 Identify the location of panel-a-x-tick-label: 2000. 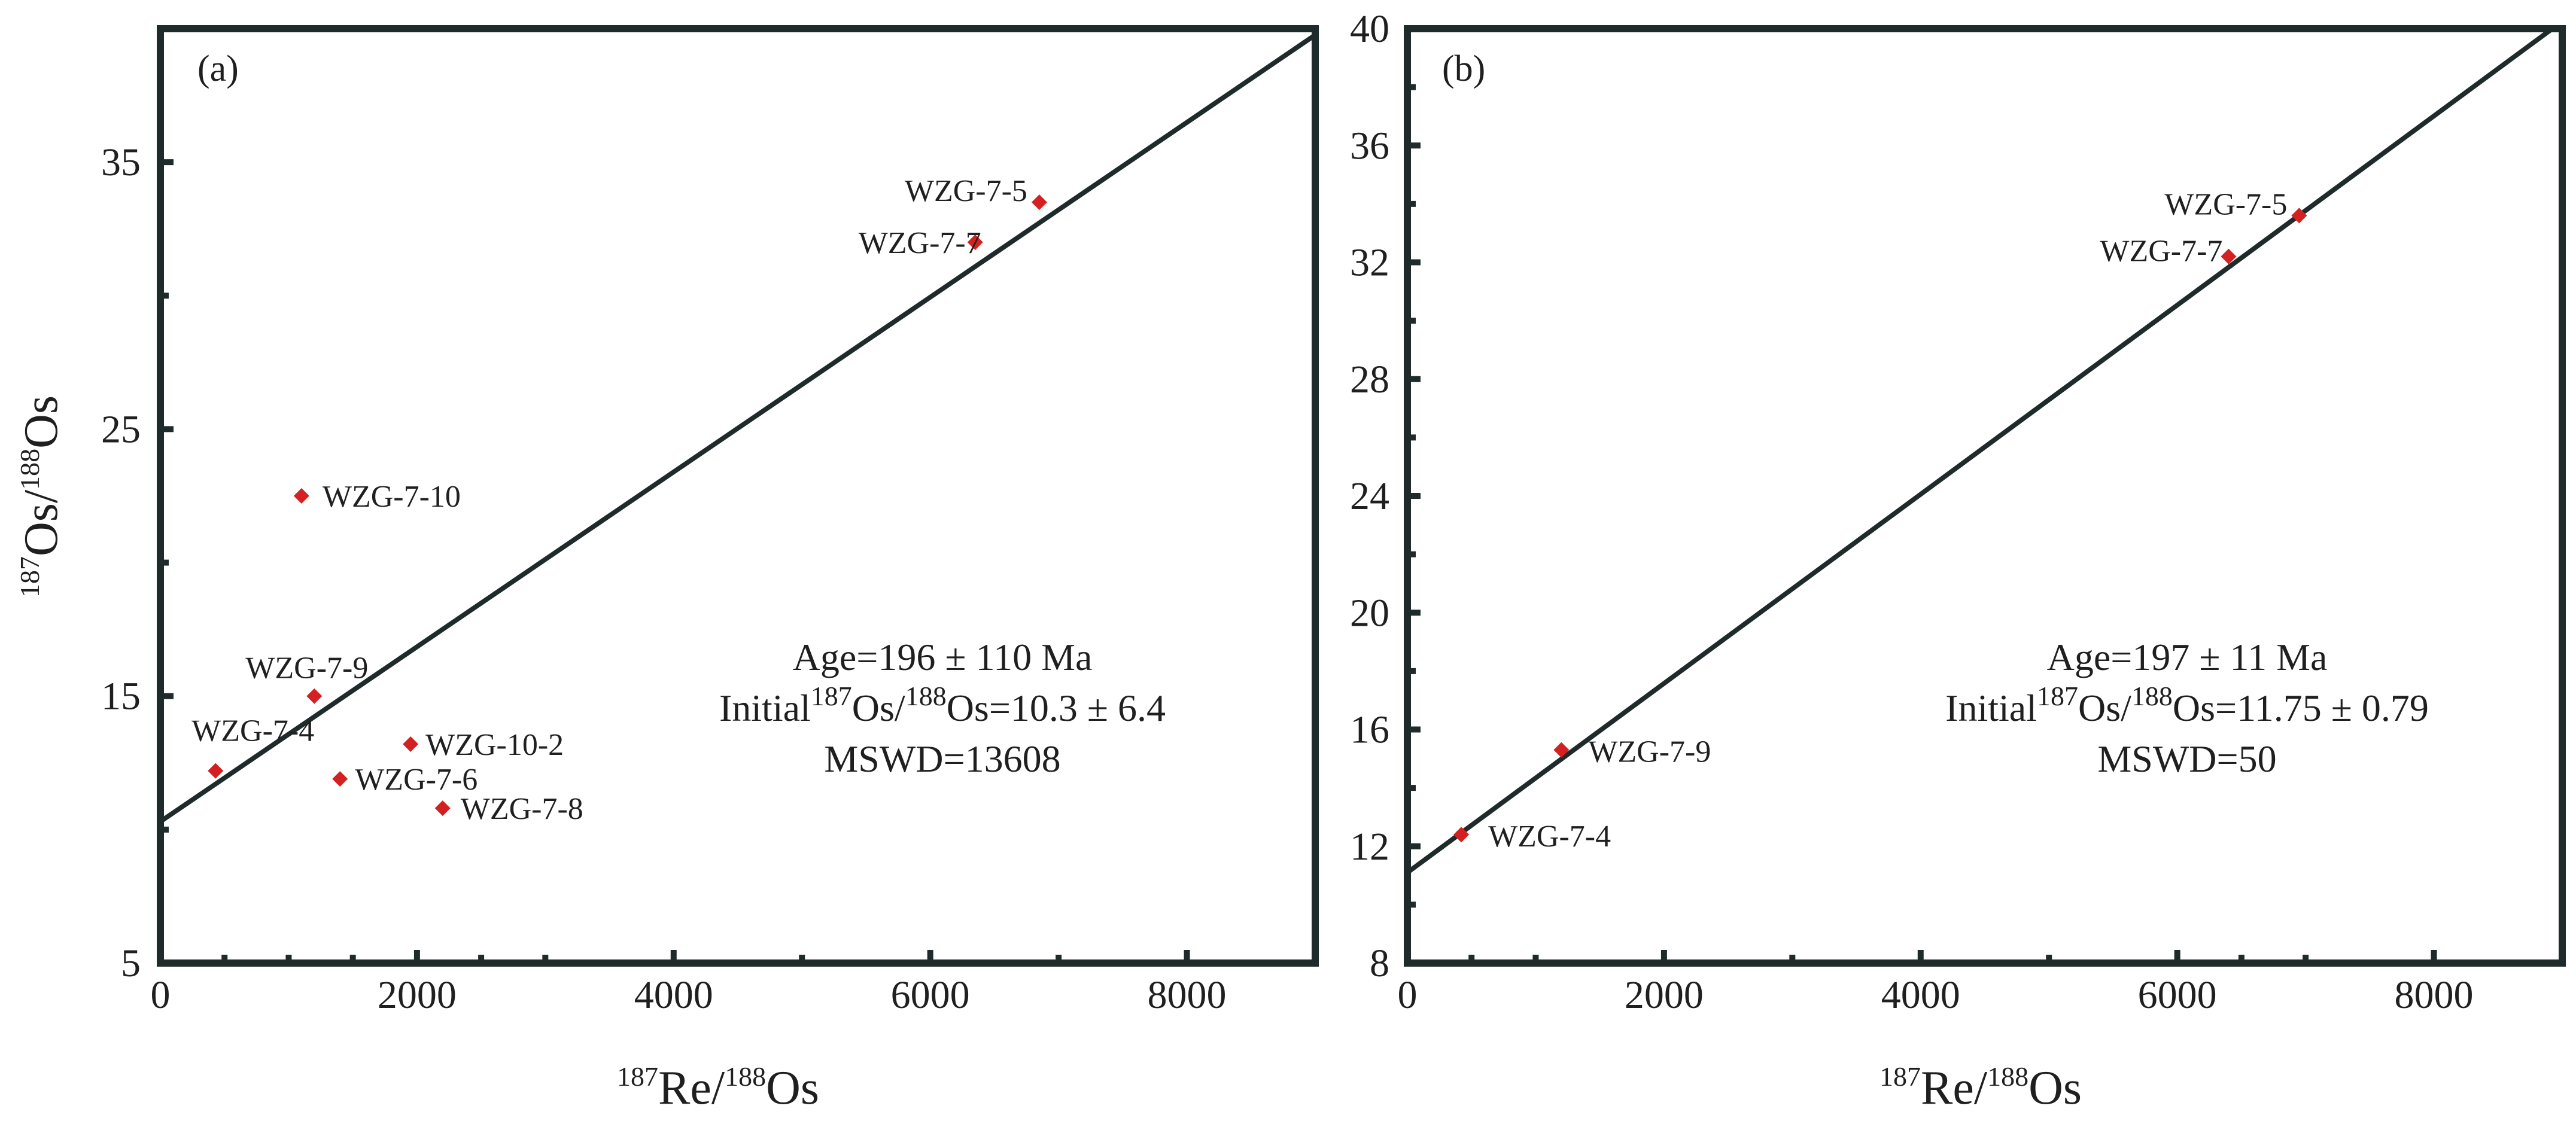
(418, 995).